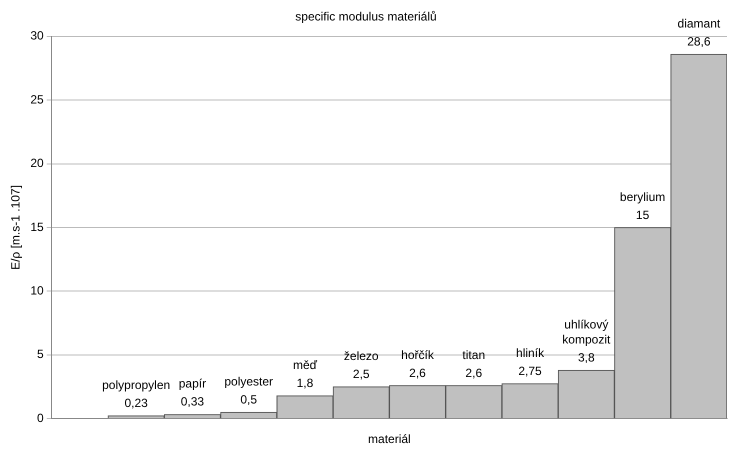 This screenshot has width=755, height=456. What do you see at coordinates (249, 399) in the screenshot?
I see `data-label: 0,5` at bounding box center [249, 399].